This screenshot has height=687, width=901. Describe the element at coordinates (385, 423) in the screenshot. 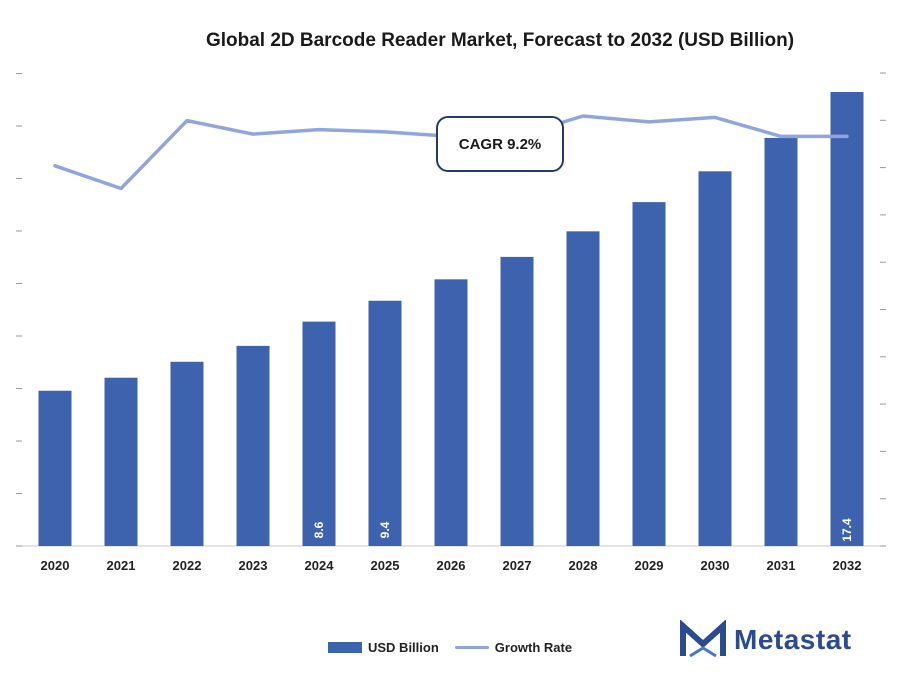

I see `bar-2025` at that location.